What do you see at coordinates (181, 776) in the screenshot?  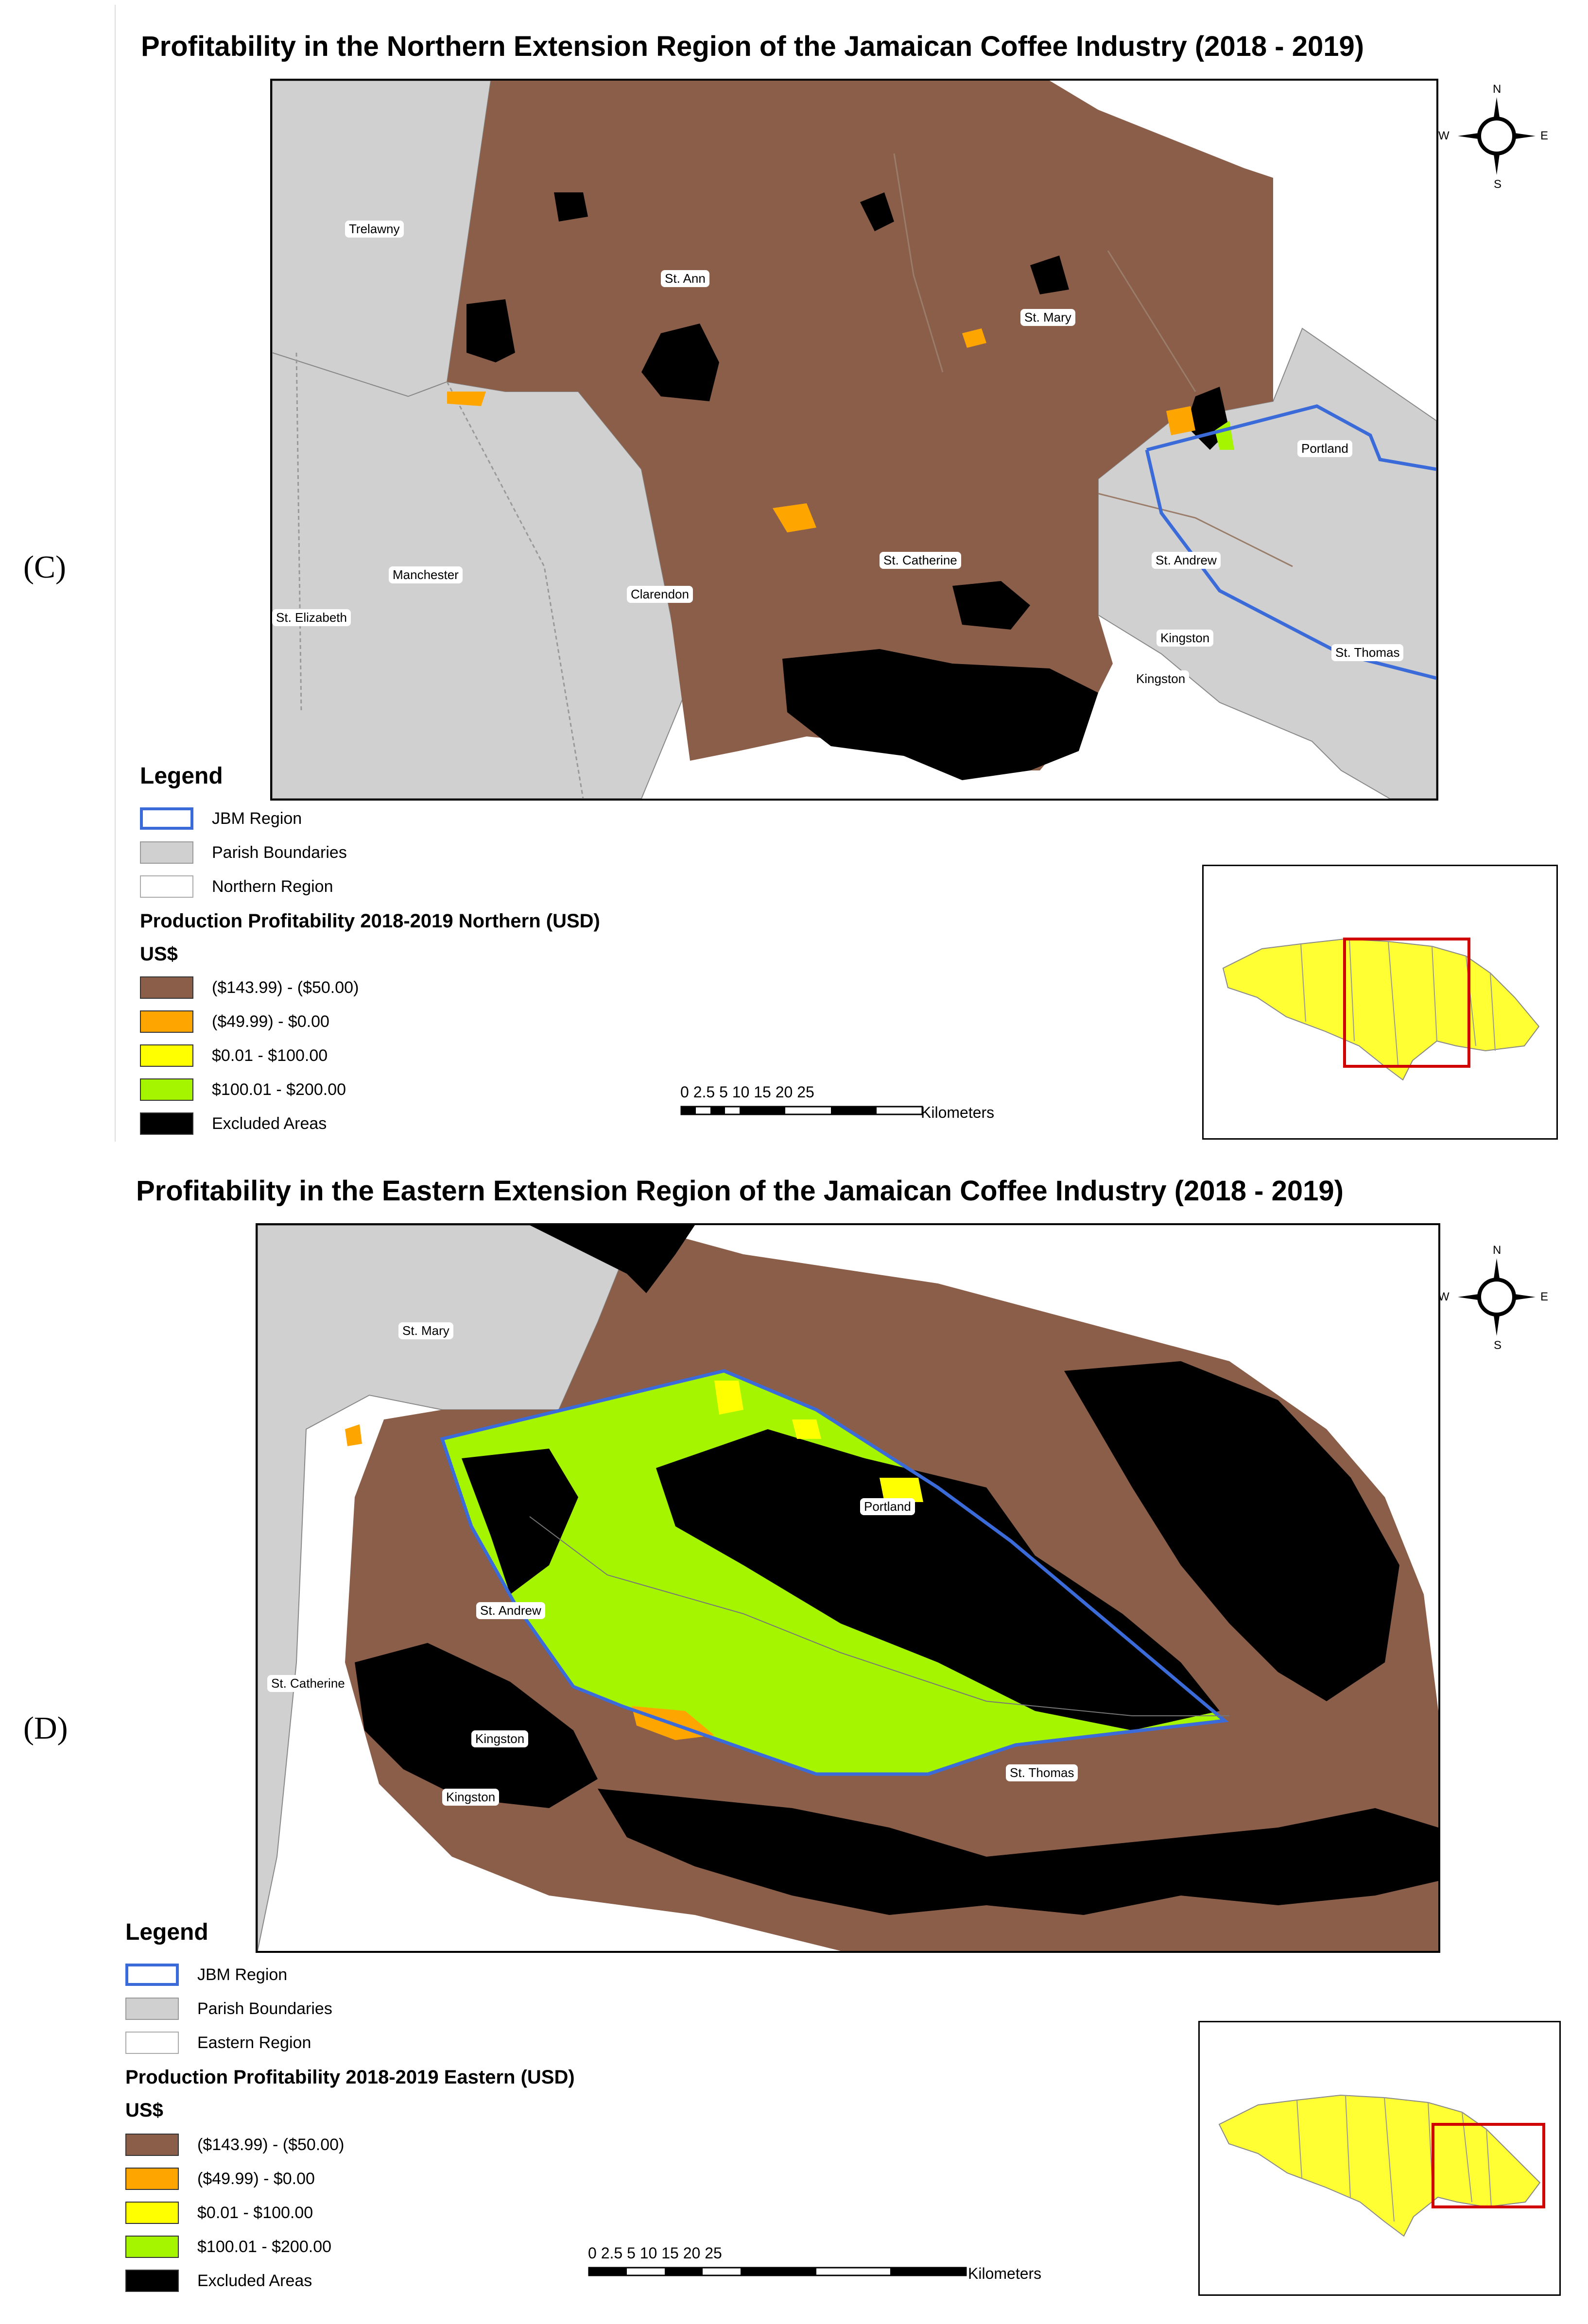 I see `panel-c-legend-heading: Legend` at bounding box center [181, 776].